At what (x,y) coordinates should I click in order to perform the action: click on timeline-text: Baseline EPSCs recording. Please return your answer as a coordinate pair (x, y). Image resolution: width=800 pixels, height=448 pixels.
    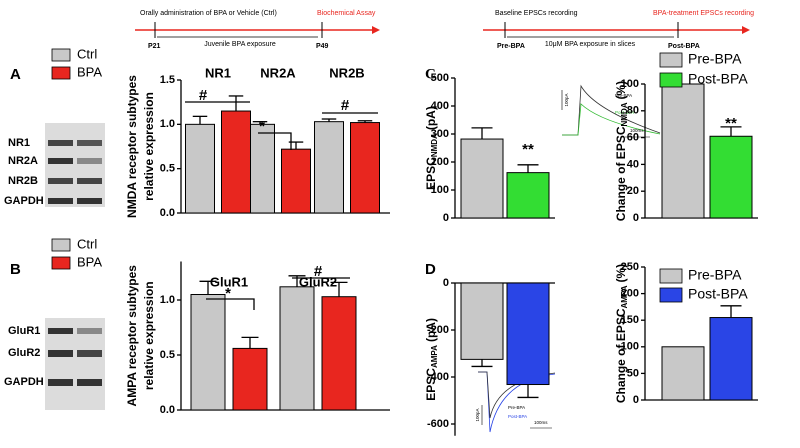
    Looking at the image, I should click on (536, 13).